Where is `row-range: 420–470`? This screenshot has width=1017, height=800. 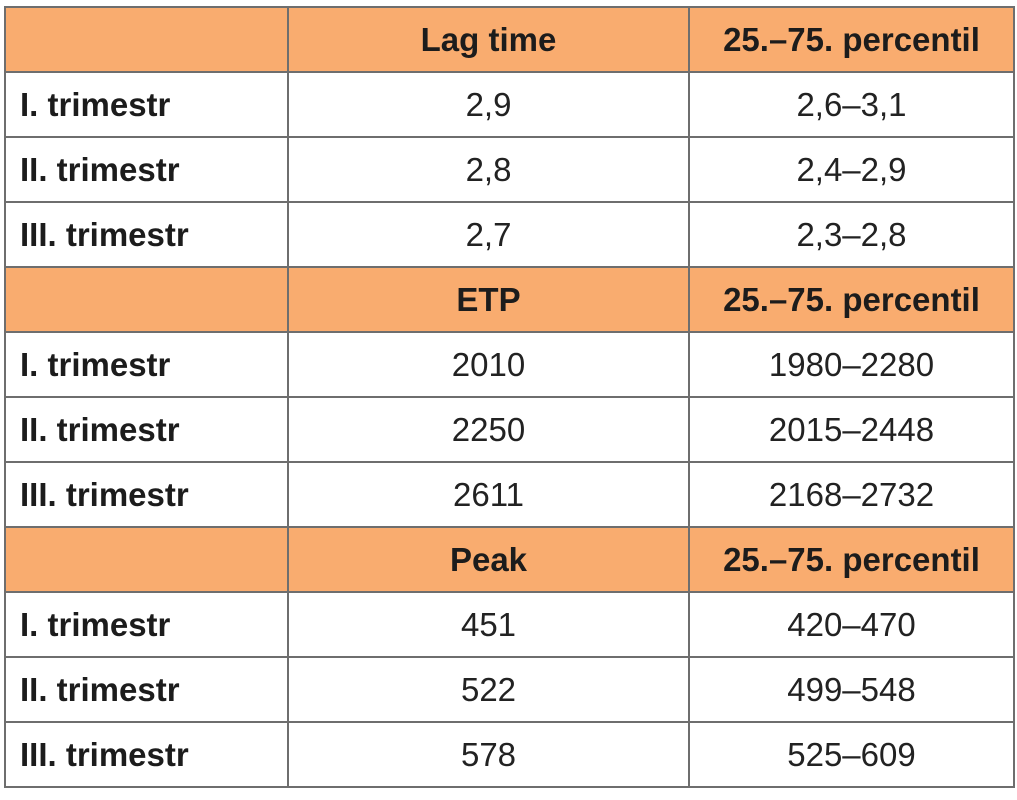
row-range: 420–470 is located at coordinates (851, 624).